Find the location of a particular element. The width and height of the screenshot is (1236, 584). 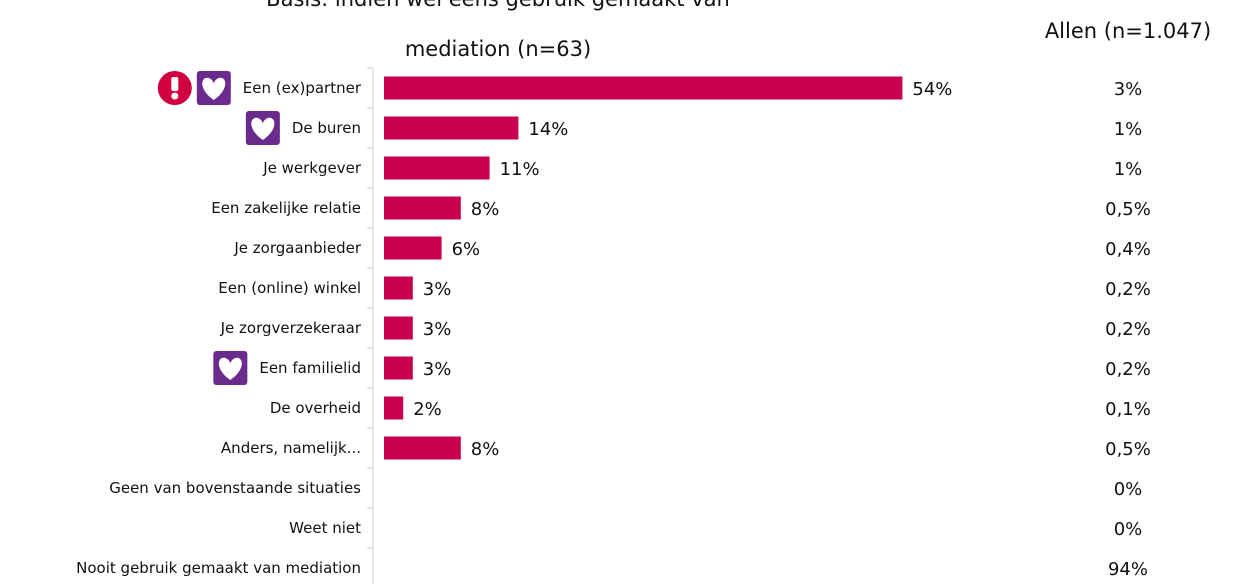

value-label: 14% is located at coordinates (548, 129).